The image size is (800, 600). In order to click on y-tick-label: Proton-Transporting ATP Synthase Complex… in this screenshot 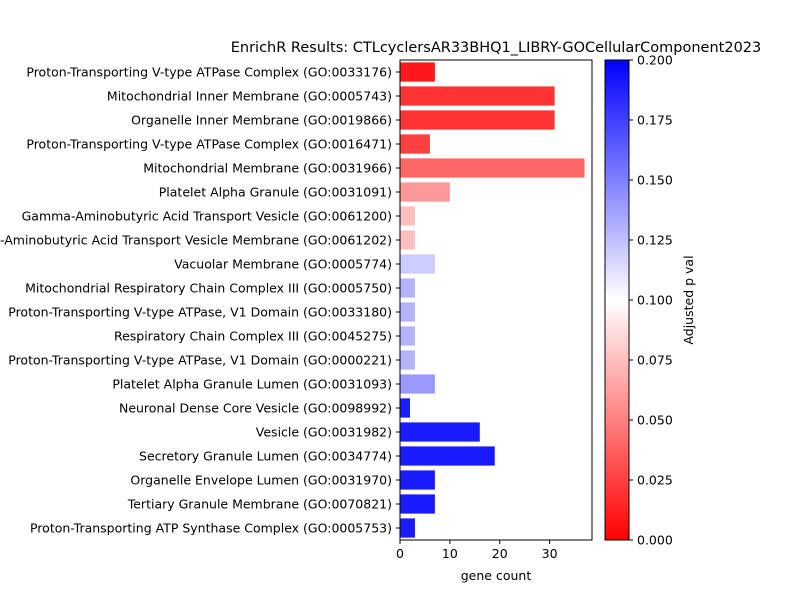, I will do `click(211, 528)`.